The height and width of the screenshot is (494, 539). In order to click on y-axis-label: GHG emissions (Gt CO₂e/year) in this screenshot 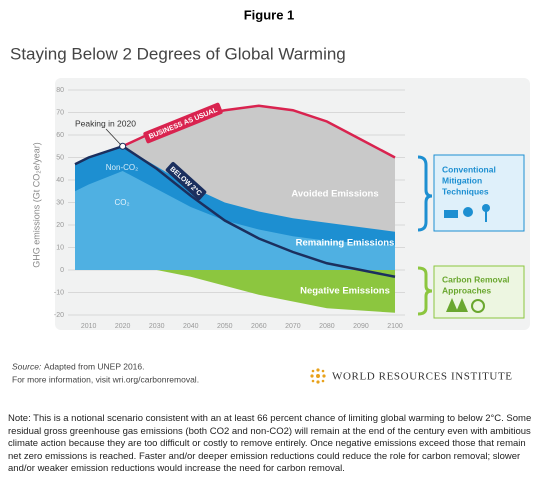, I will do `click(36, 205)`.